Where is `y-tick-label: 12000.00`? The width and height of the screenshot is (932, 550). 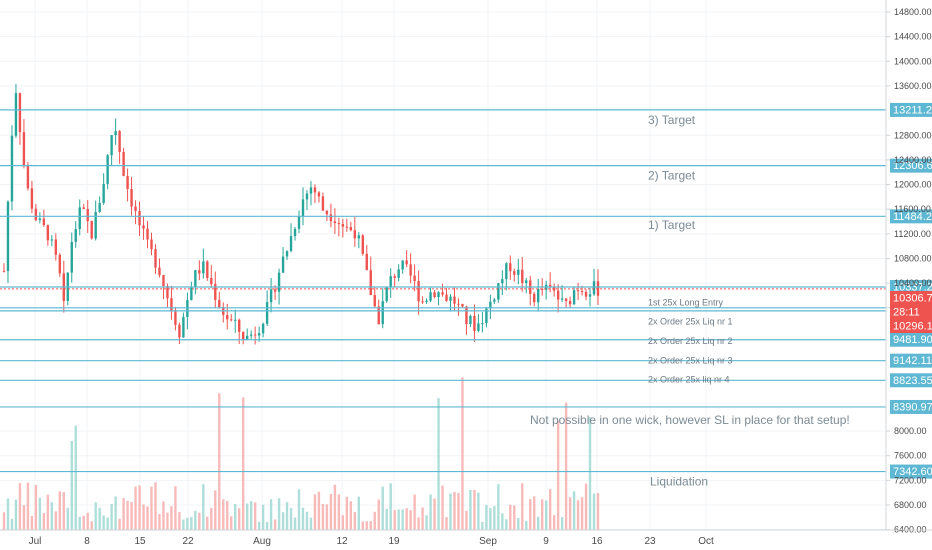
y-tick-label: 12000.00 is located at coordinates (913, 185).